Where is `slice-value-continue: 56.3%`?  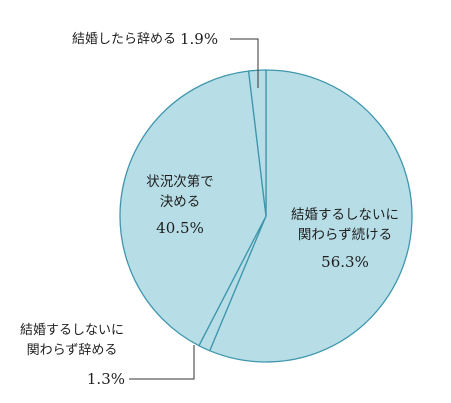
slice-value-continue: 56.3% is located at coordinates (345, 262).